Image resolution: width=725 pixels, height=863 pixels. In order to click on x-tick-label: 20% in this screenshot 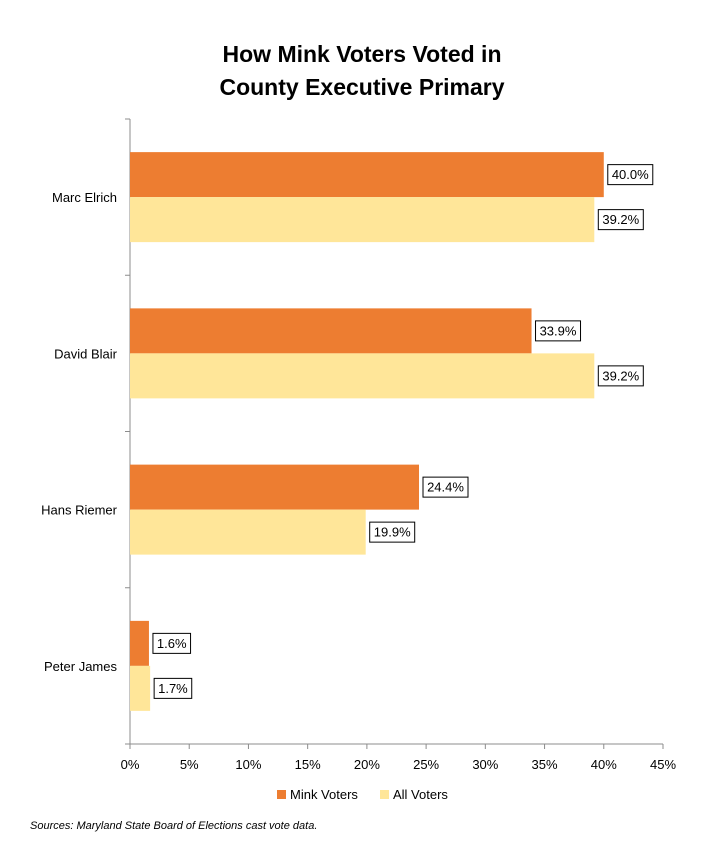, I will do `click(367, 764)`.